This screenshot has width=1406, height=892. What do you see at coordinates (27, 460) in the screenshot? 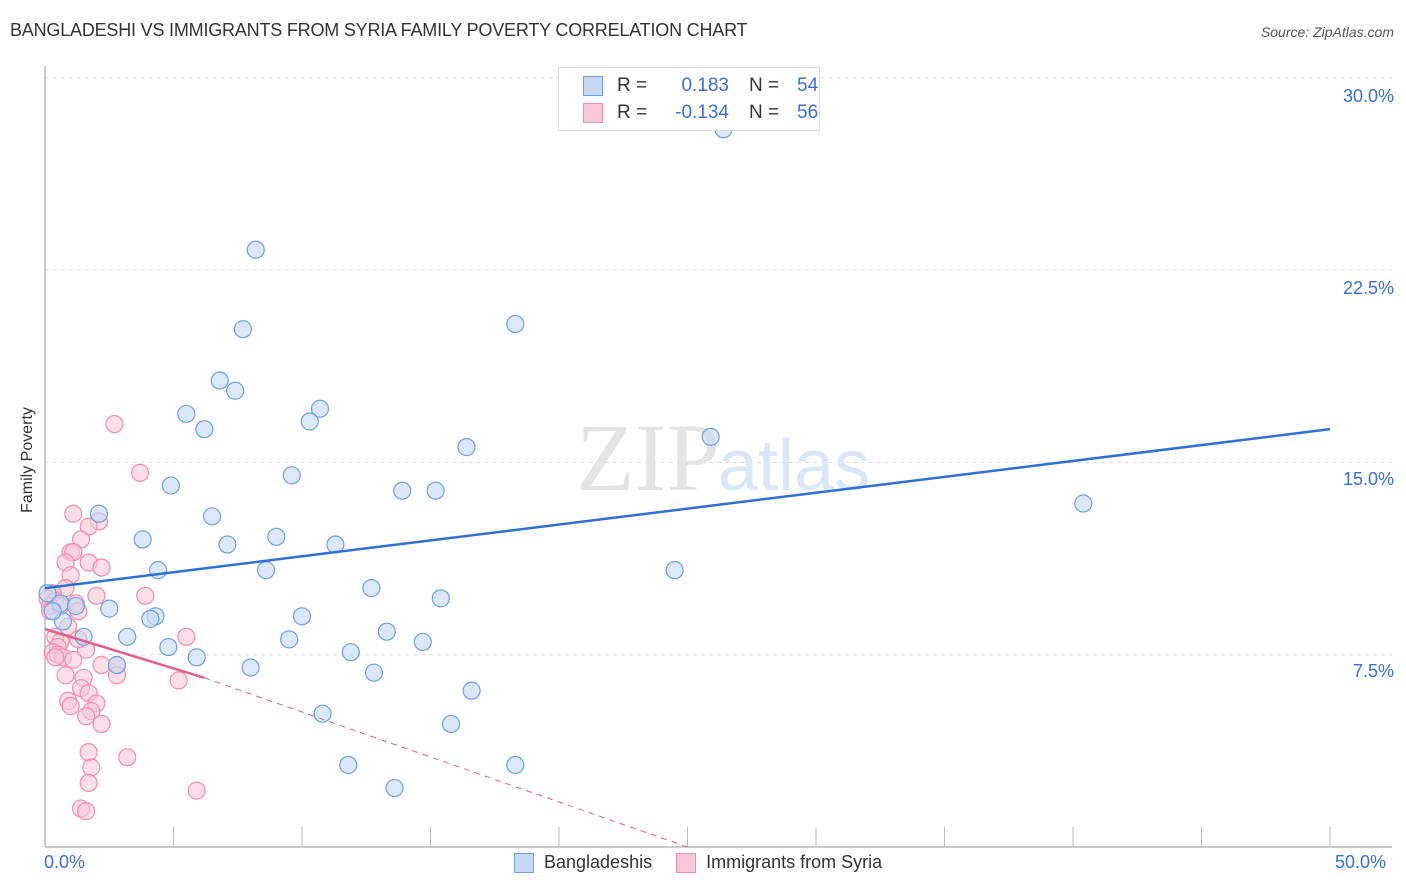
I see `y-axis-label: Family Poverty` at bounding box center [27, 460].